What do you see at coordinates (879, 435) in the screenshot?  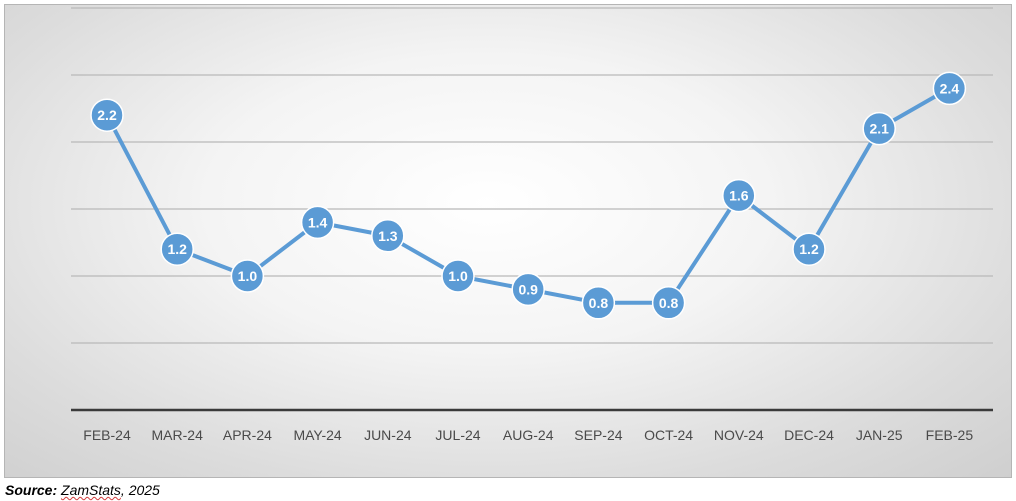 I see `x-tick-label: JAN-25` at bounding box center [879, 435].